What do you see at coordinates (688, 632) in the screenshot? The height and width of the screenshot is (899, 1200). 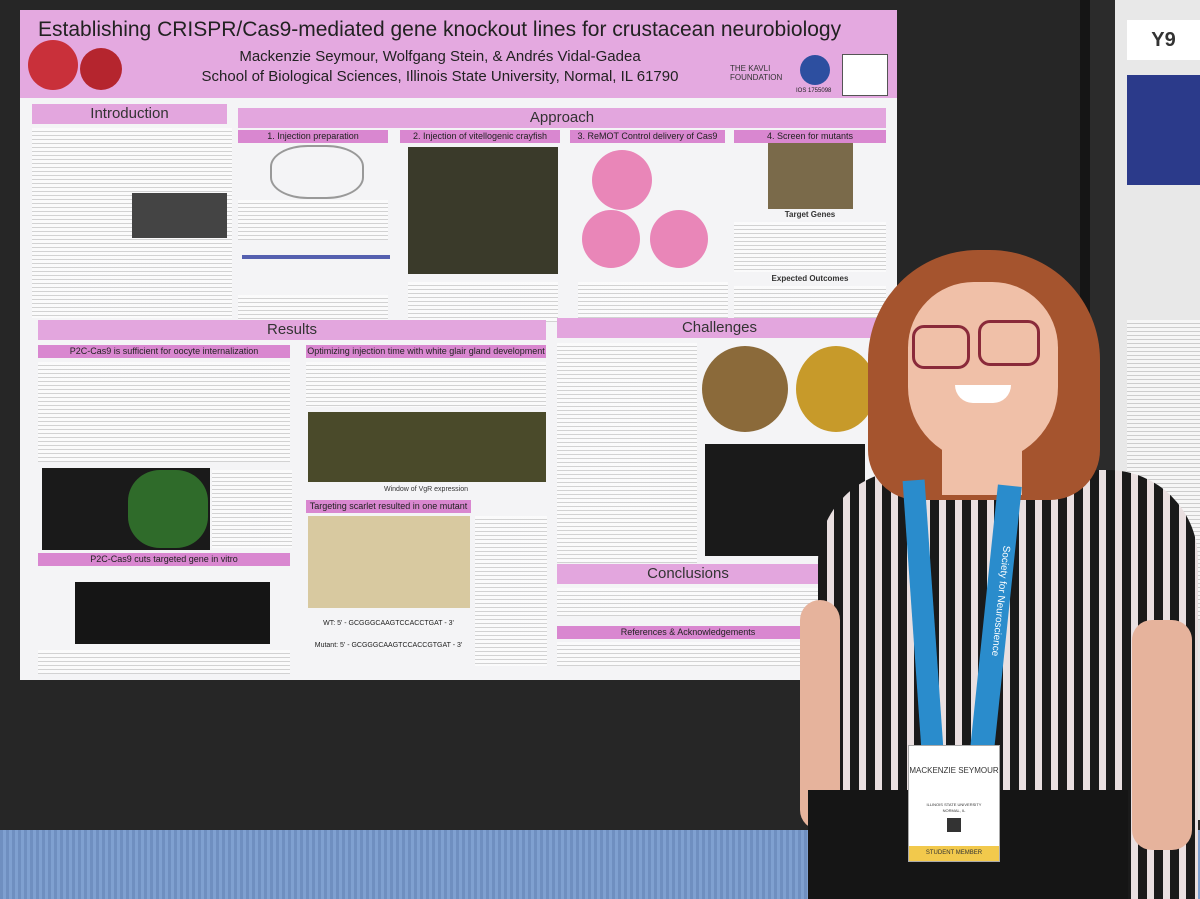 I see `section-heading: References & Acknowledgements` at bounding box center [688, 632].